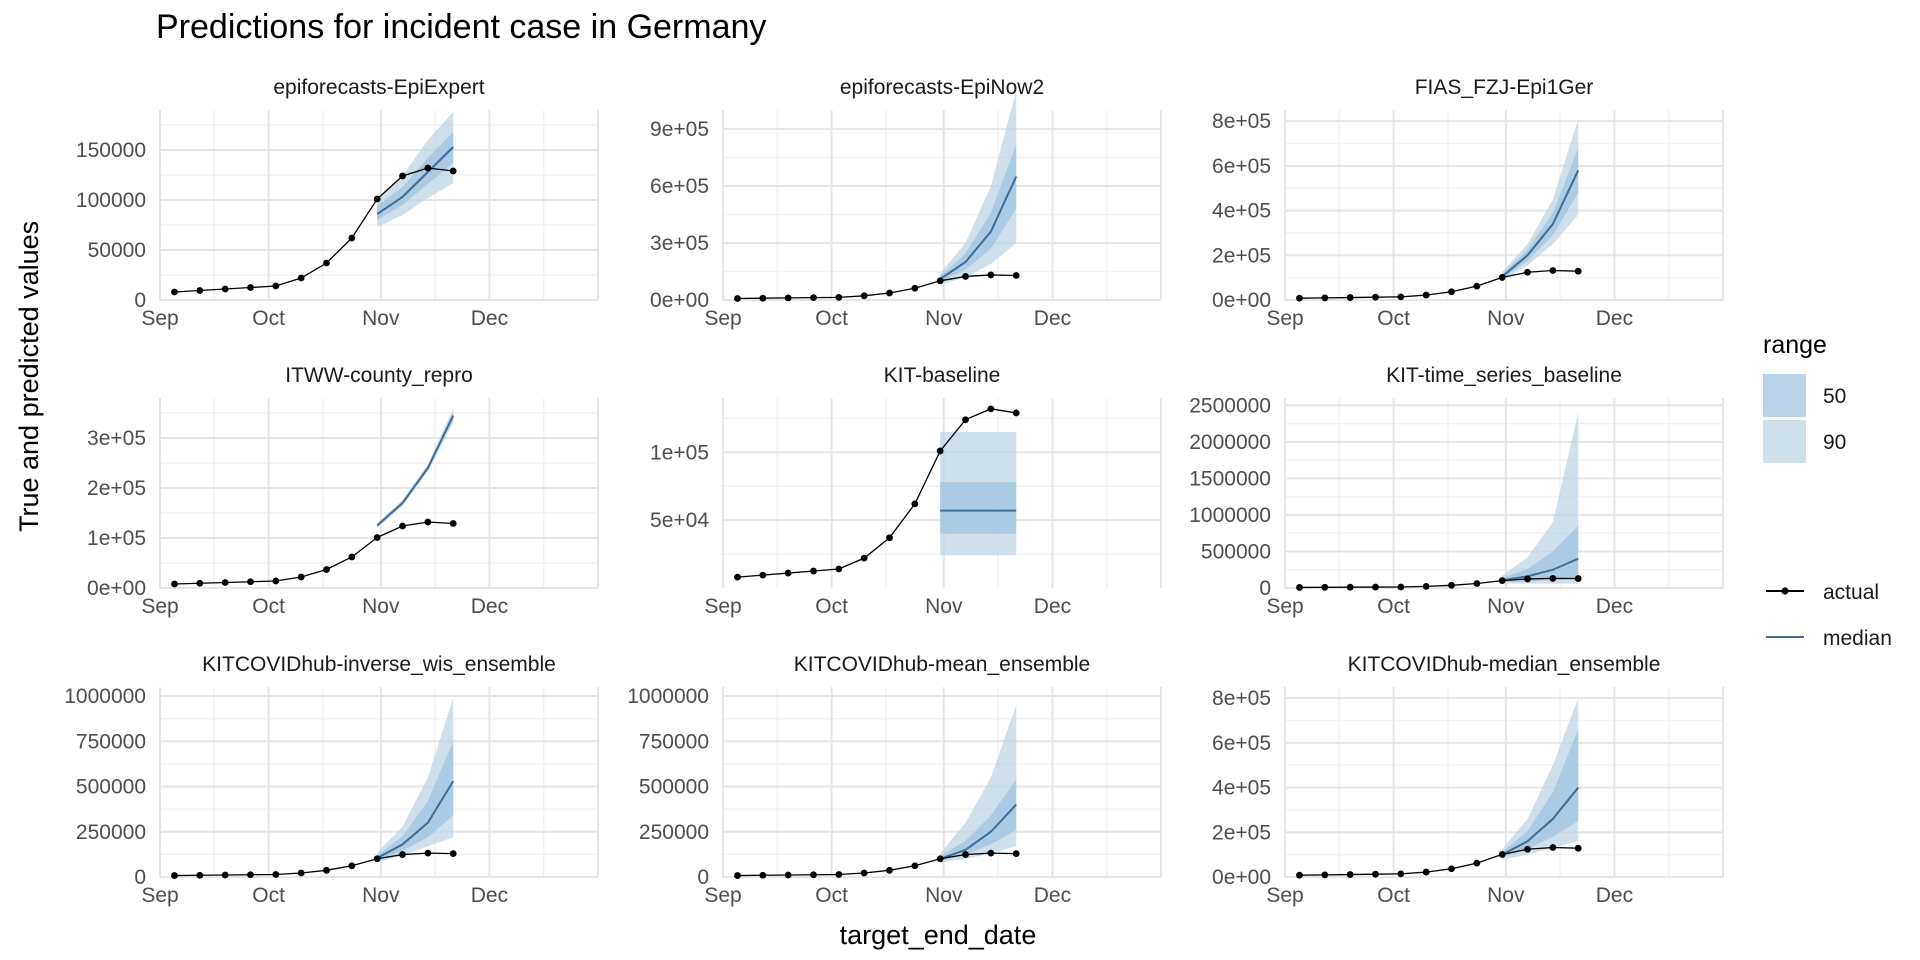 The width and height of the screenshot is (1920, 960). Describe the element at coordinates (1241, 832) in the screenshot. I see `y-tick-label: 2e+05` at that location.